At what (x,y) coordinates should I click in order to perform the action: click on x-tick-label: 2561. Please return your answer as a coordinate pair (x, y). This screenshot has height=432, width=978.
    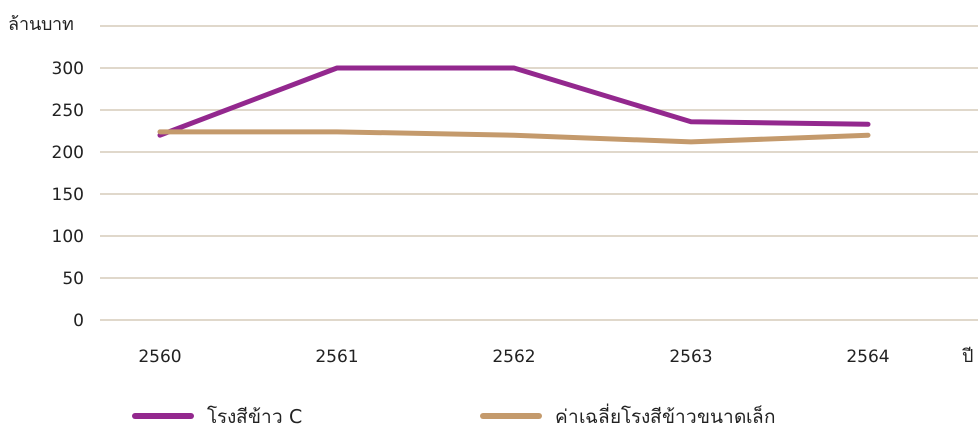
    Looking at the image, I should click on (337, 357).